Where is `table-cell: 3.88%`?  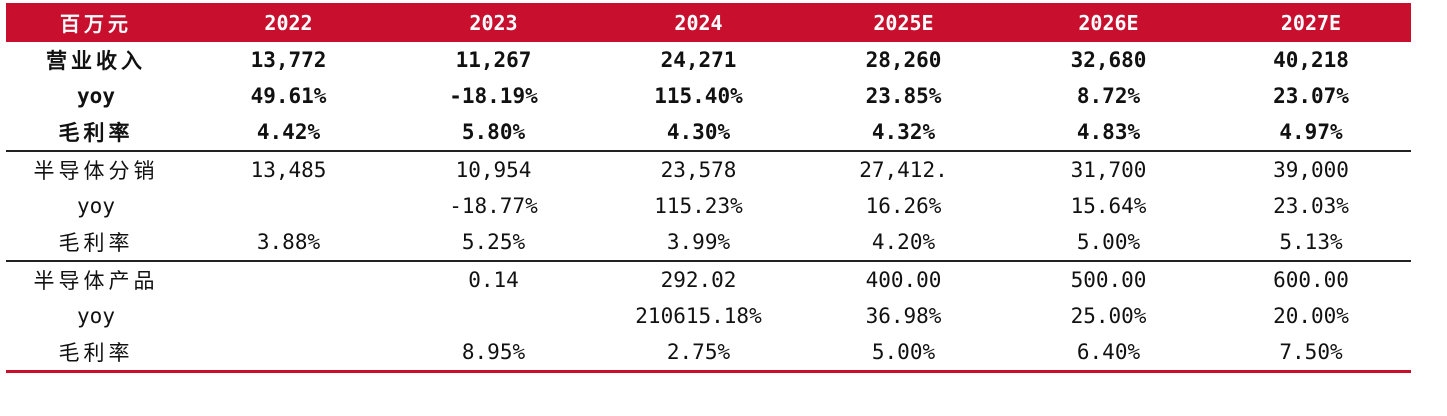
table-cell: 3.88% is located at coordinates (288, 242).